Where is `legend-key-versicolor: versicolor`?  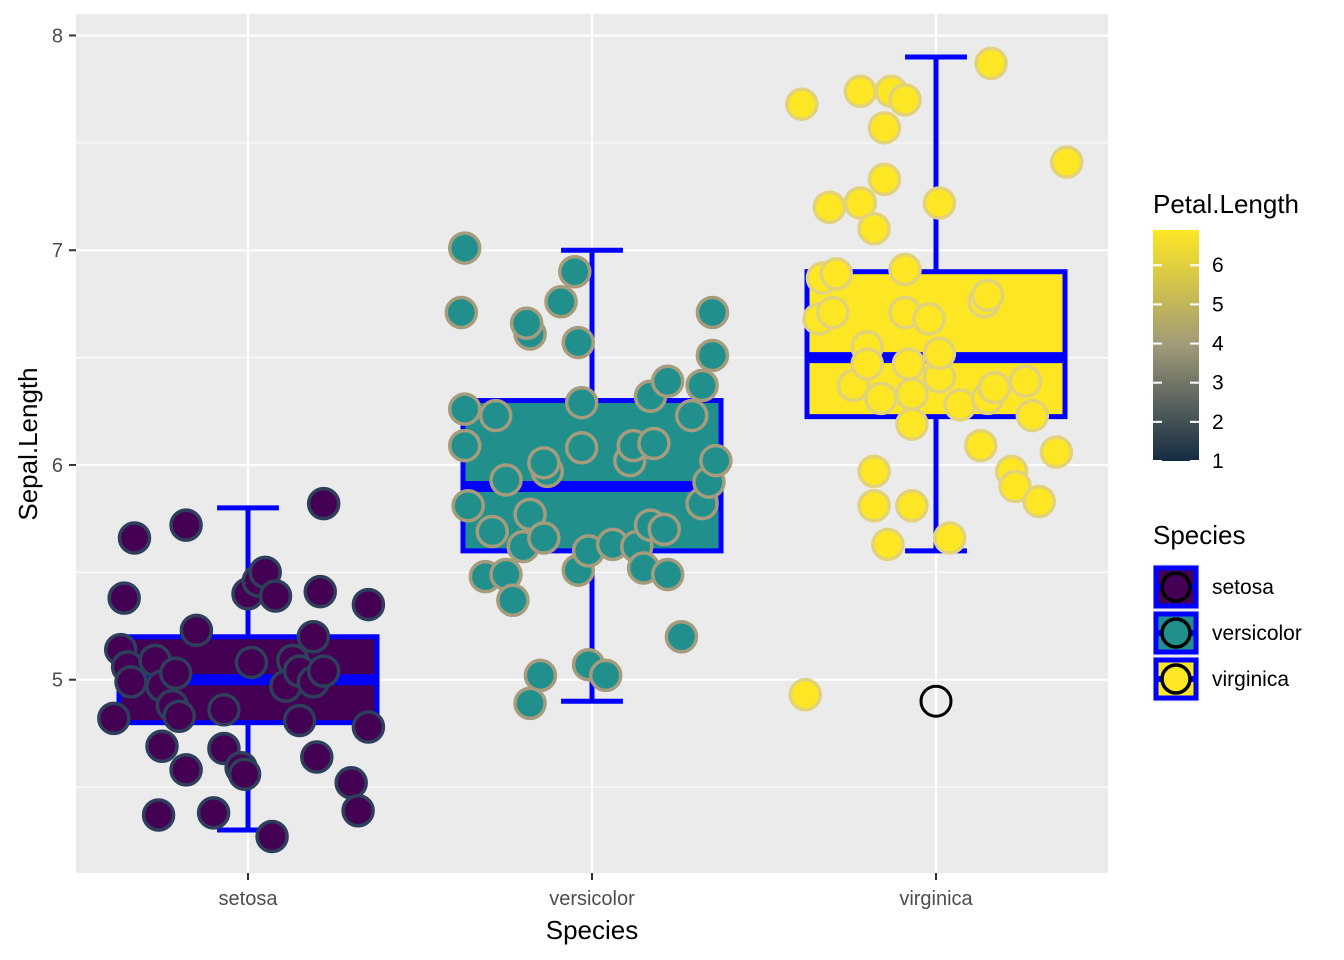
legend-key-versicolor: versicolor is located at coordinates (1227, 633).